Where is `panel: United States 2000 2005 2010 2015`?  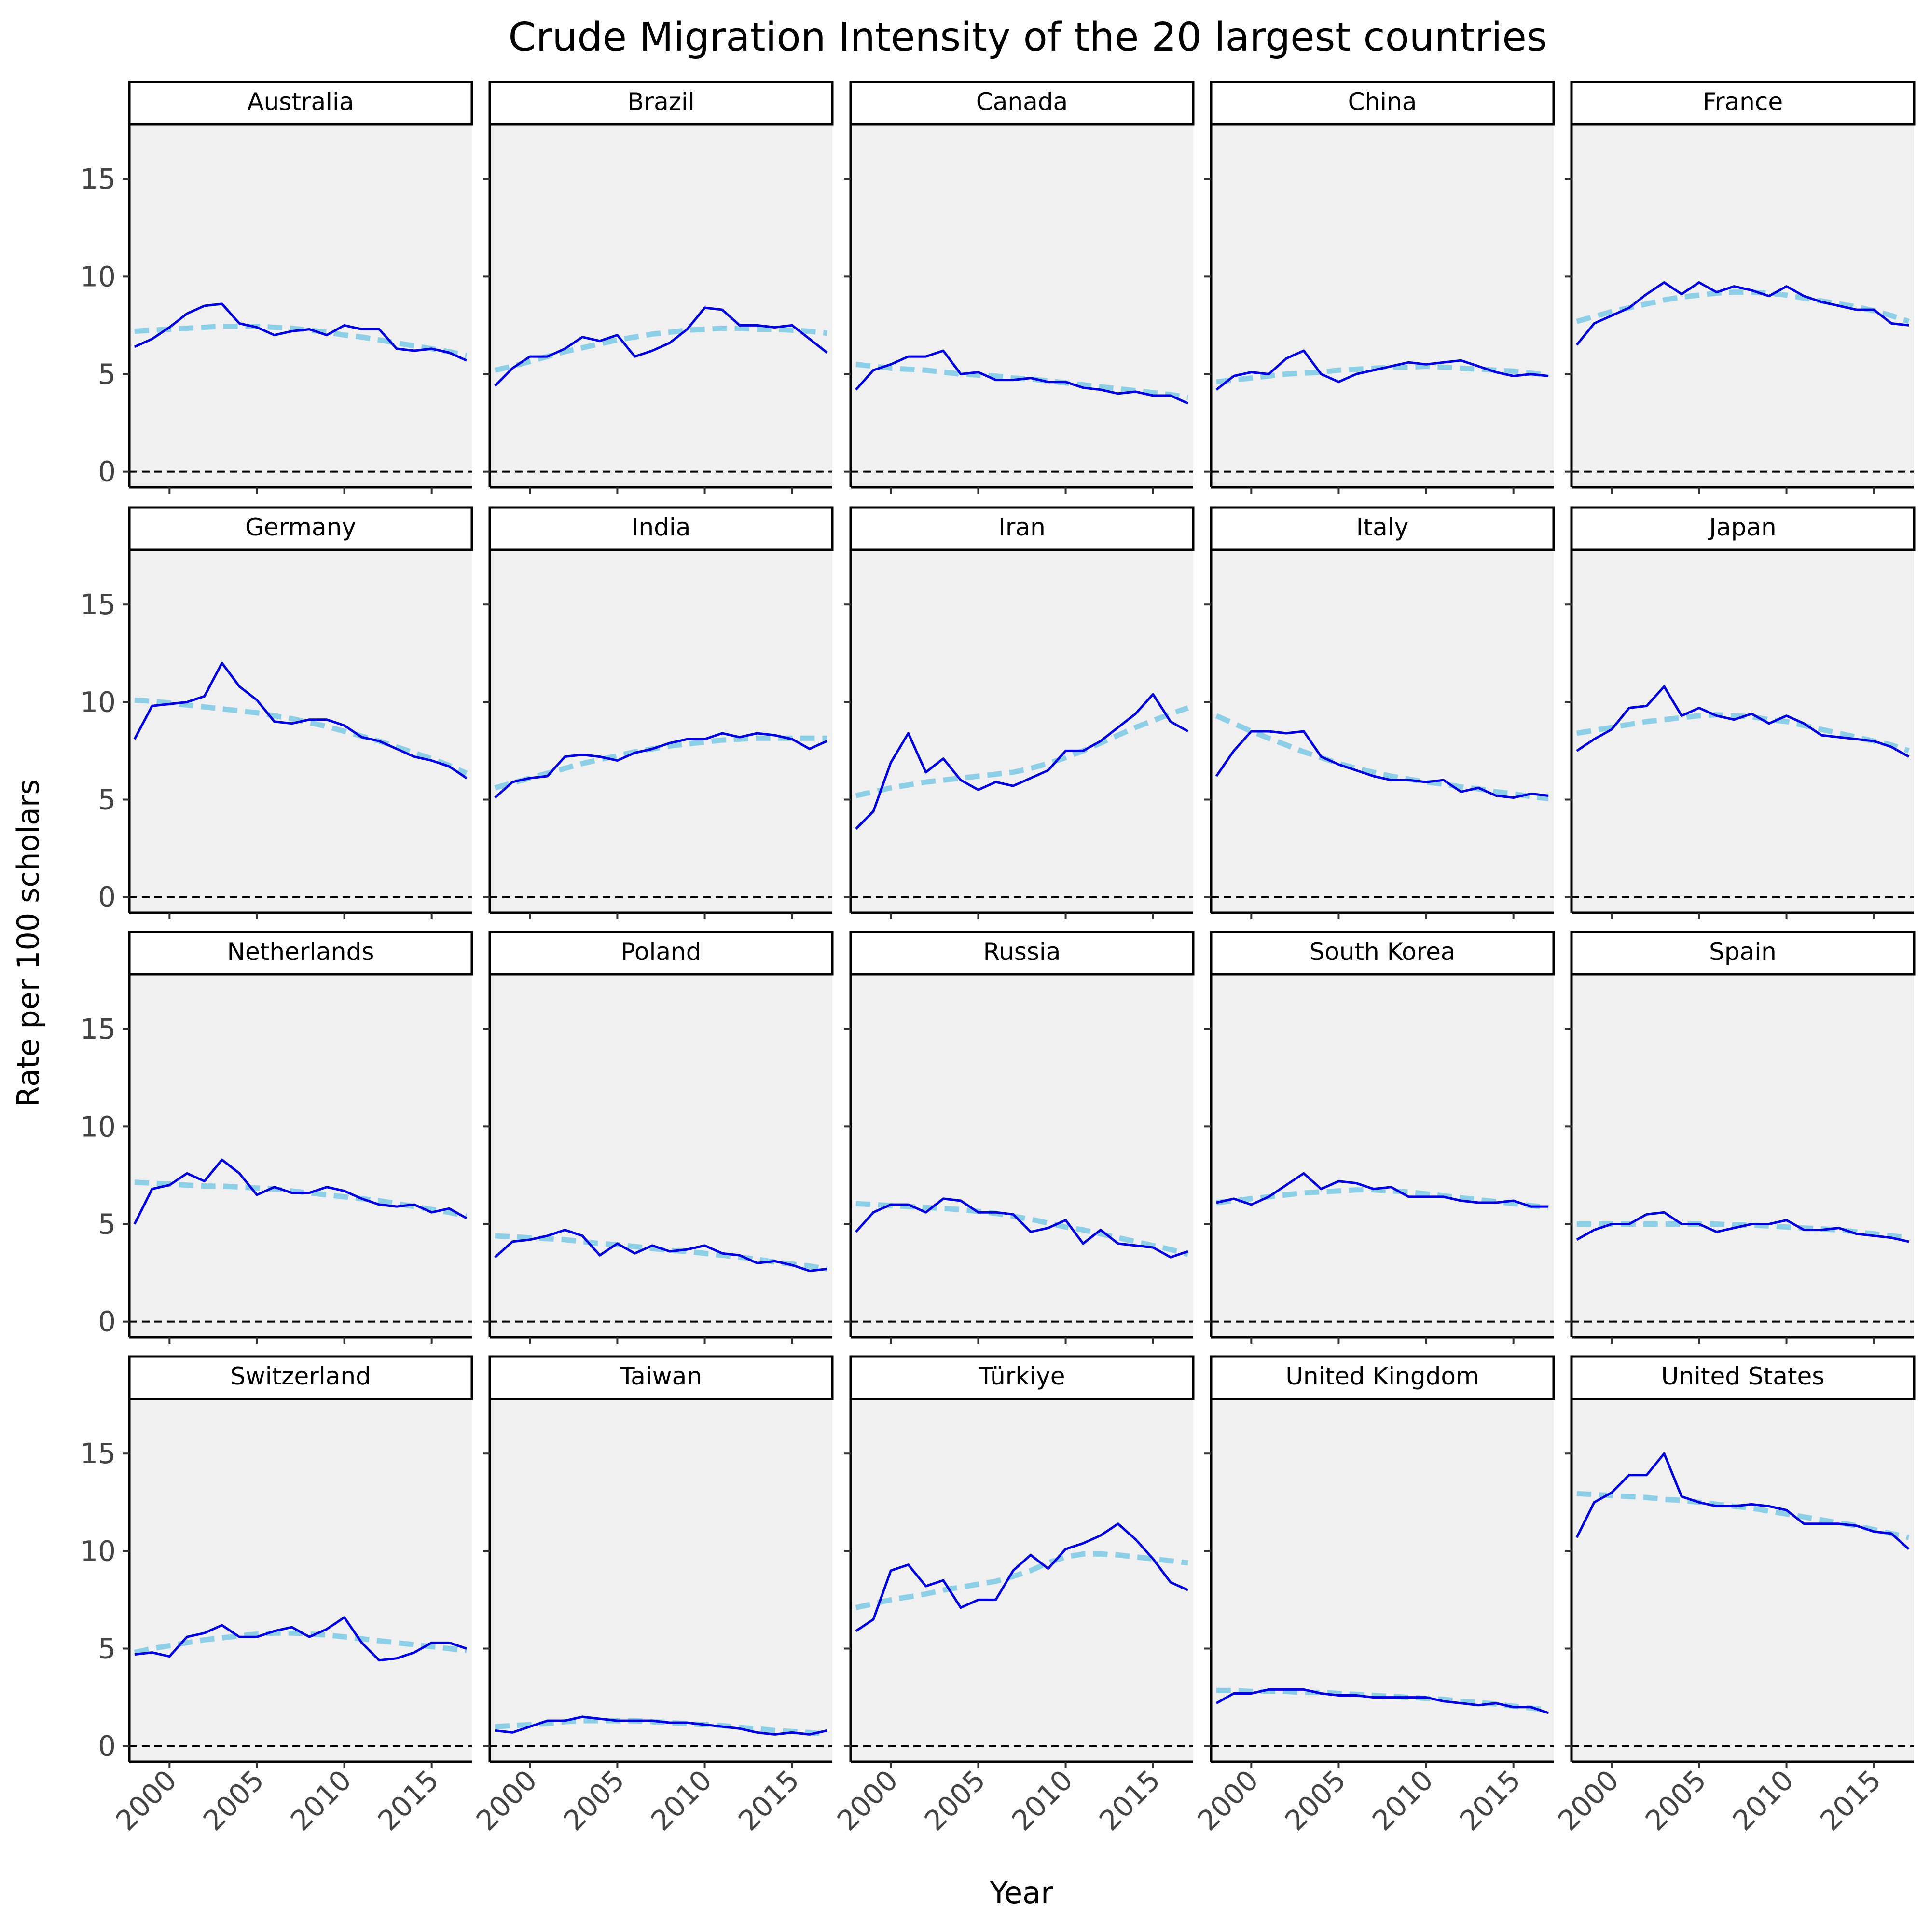
panel: United States 2000 2005 2010 2015 is located at coordinates (1734, 1596).